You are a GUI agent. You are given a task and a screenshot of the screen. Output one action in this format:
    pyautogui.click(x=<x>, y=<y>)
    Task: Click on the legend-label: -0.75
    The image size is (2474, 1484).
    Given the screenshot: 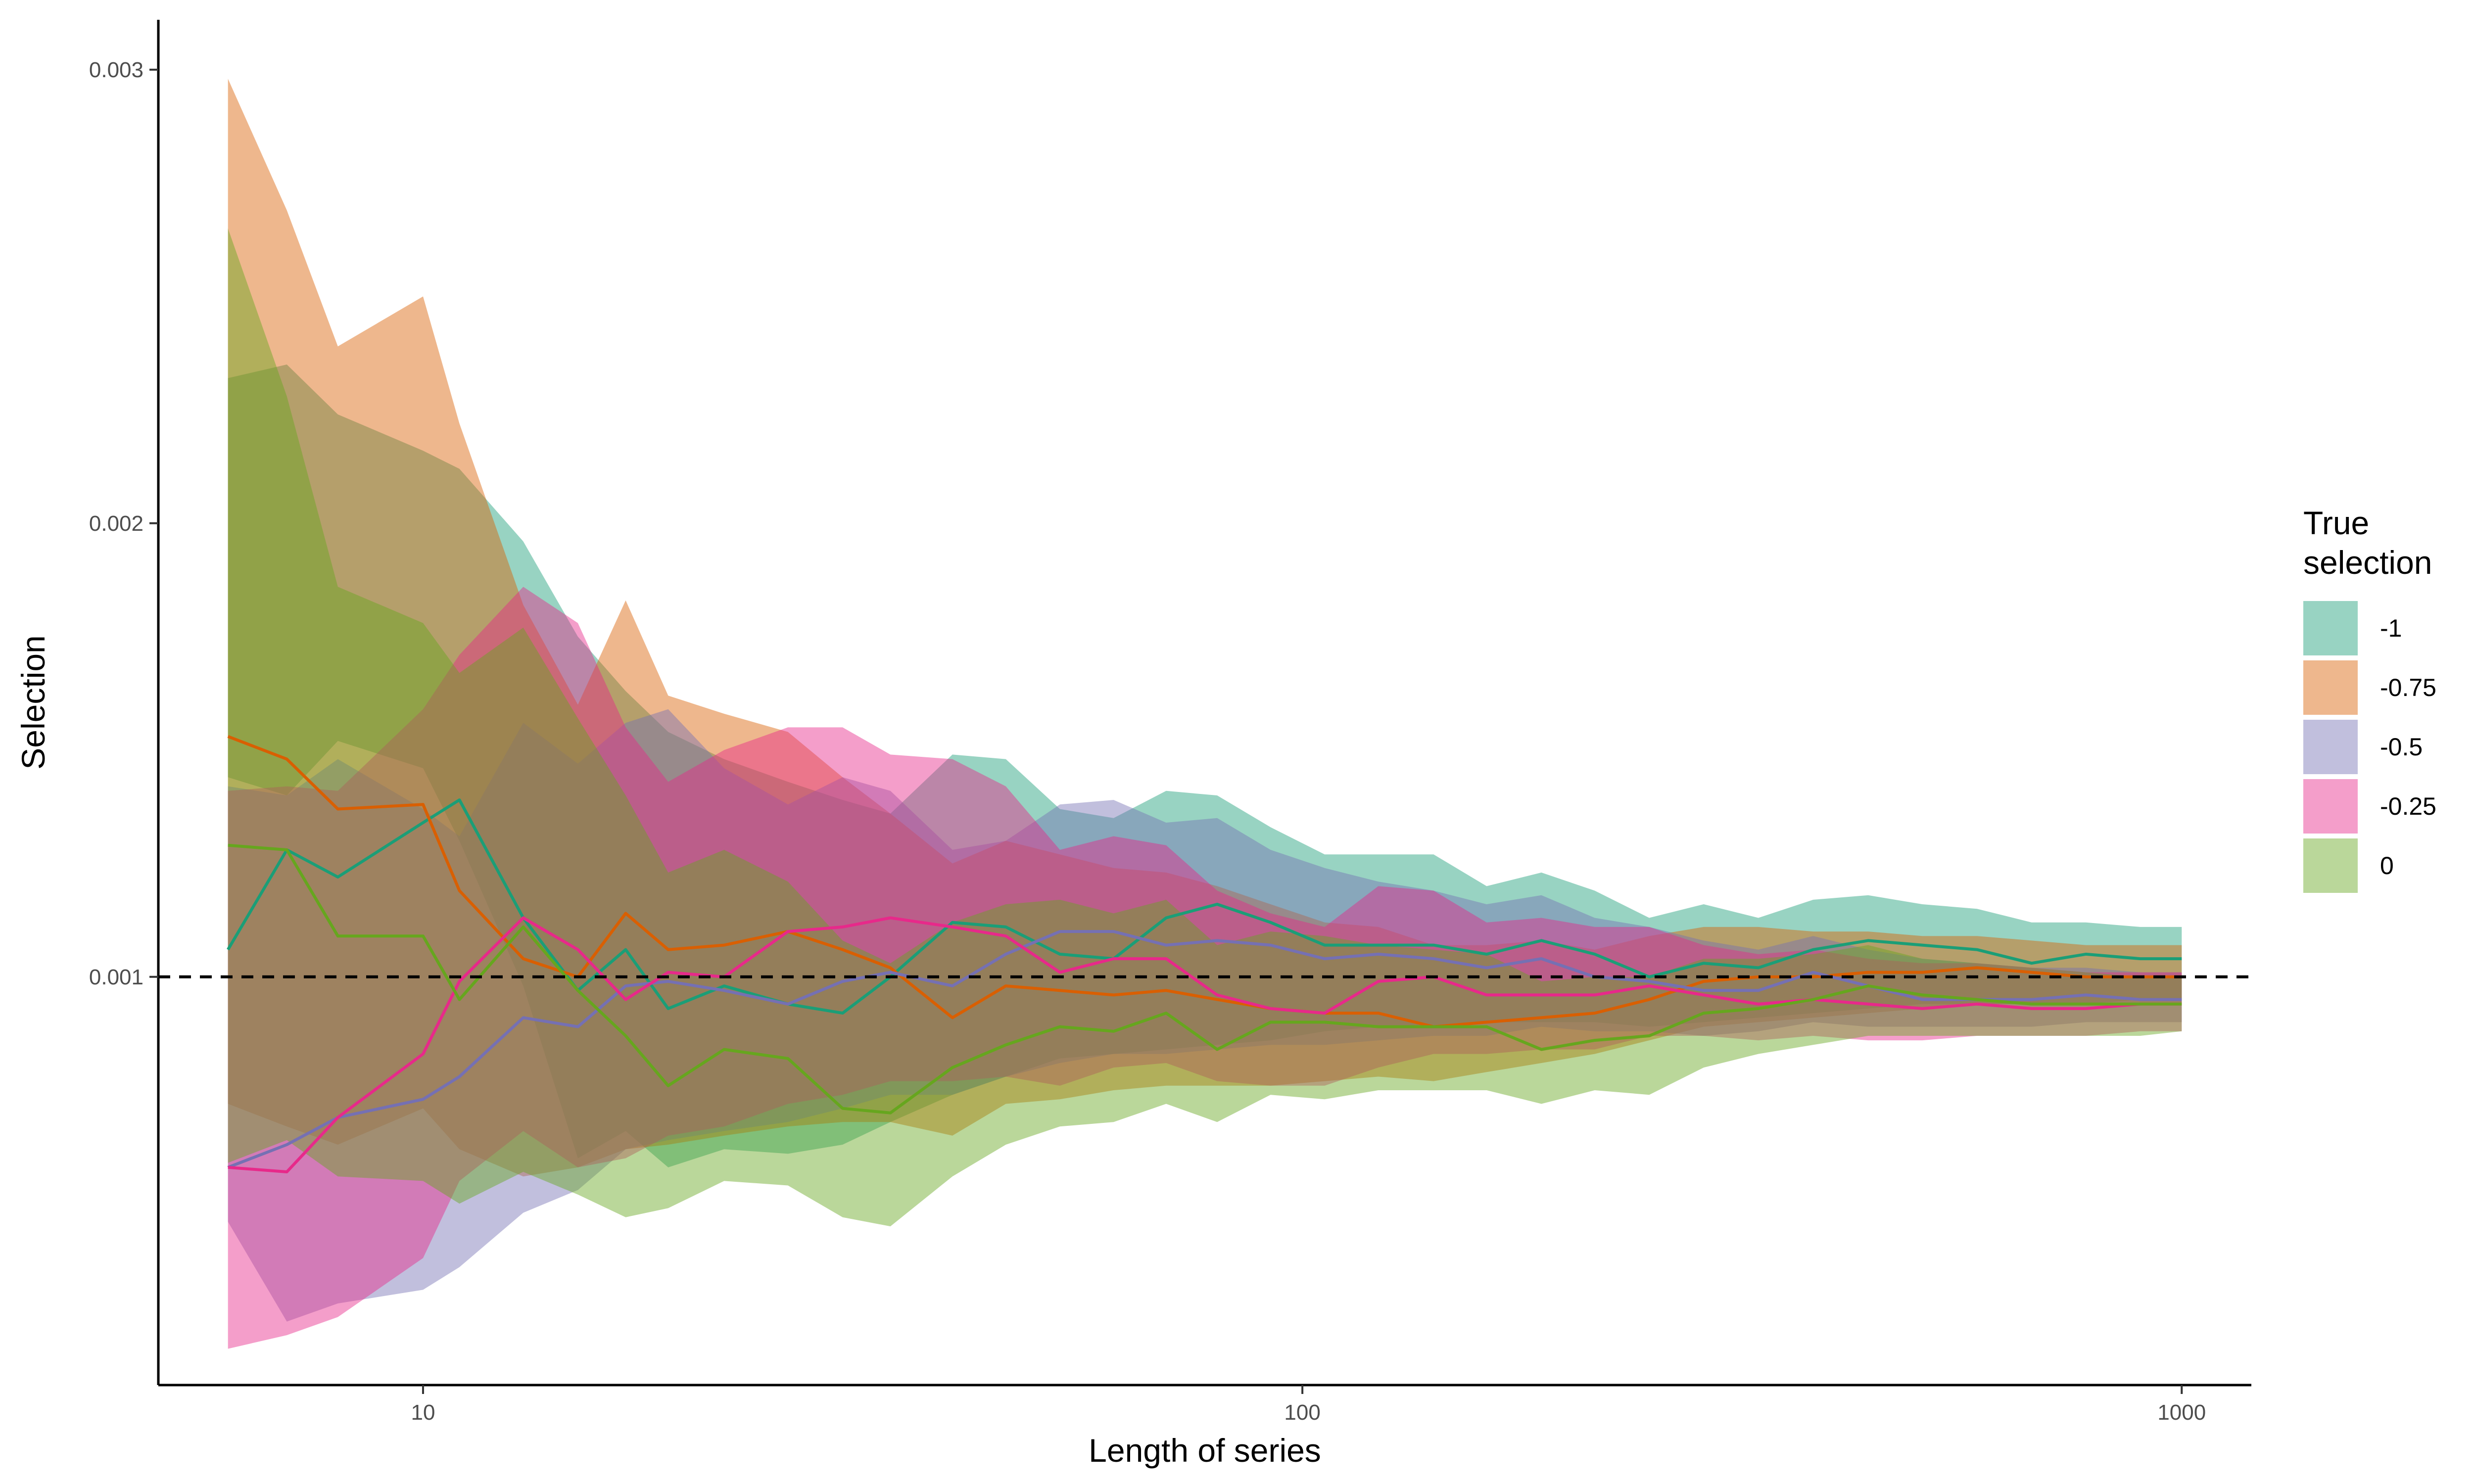 What is the action you would take?
    pyautogui.click(x=2408, y=687)
    